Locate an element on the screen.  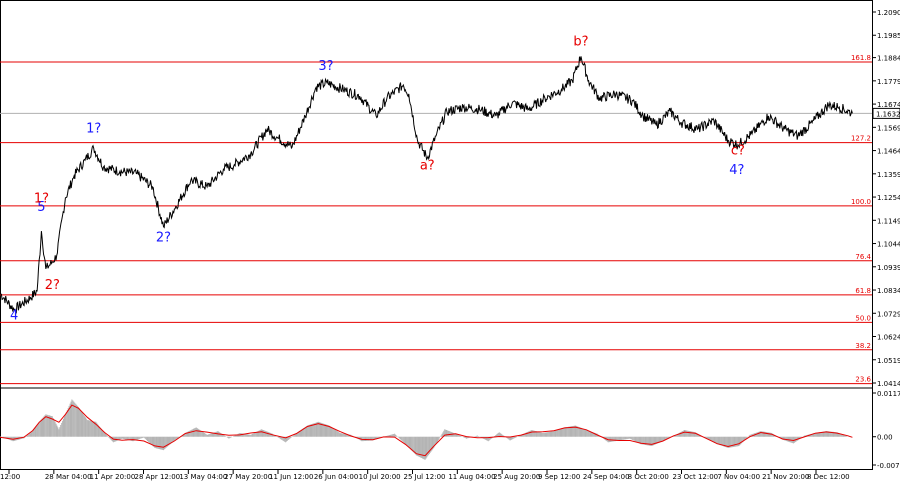
x-tick-label: 25 Jul 12:00 is located at coordinates (425, 477).